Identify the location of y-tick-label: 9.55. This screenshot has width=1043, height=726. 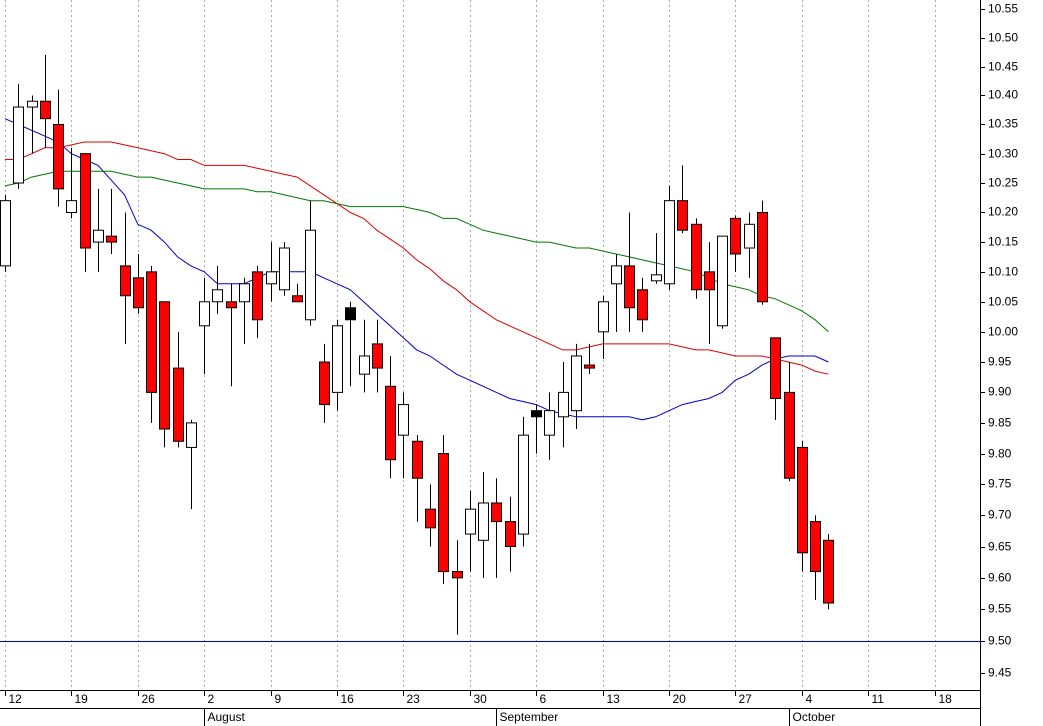
(1000, 609).